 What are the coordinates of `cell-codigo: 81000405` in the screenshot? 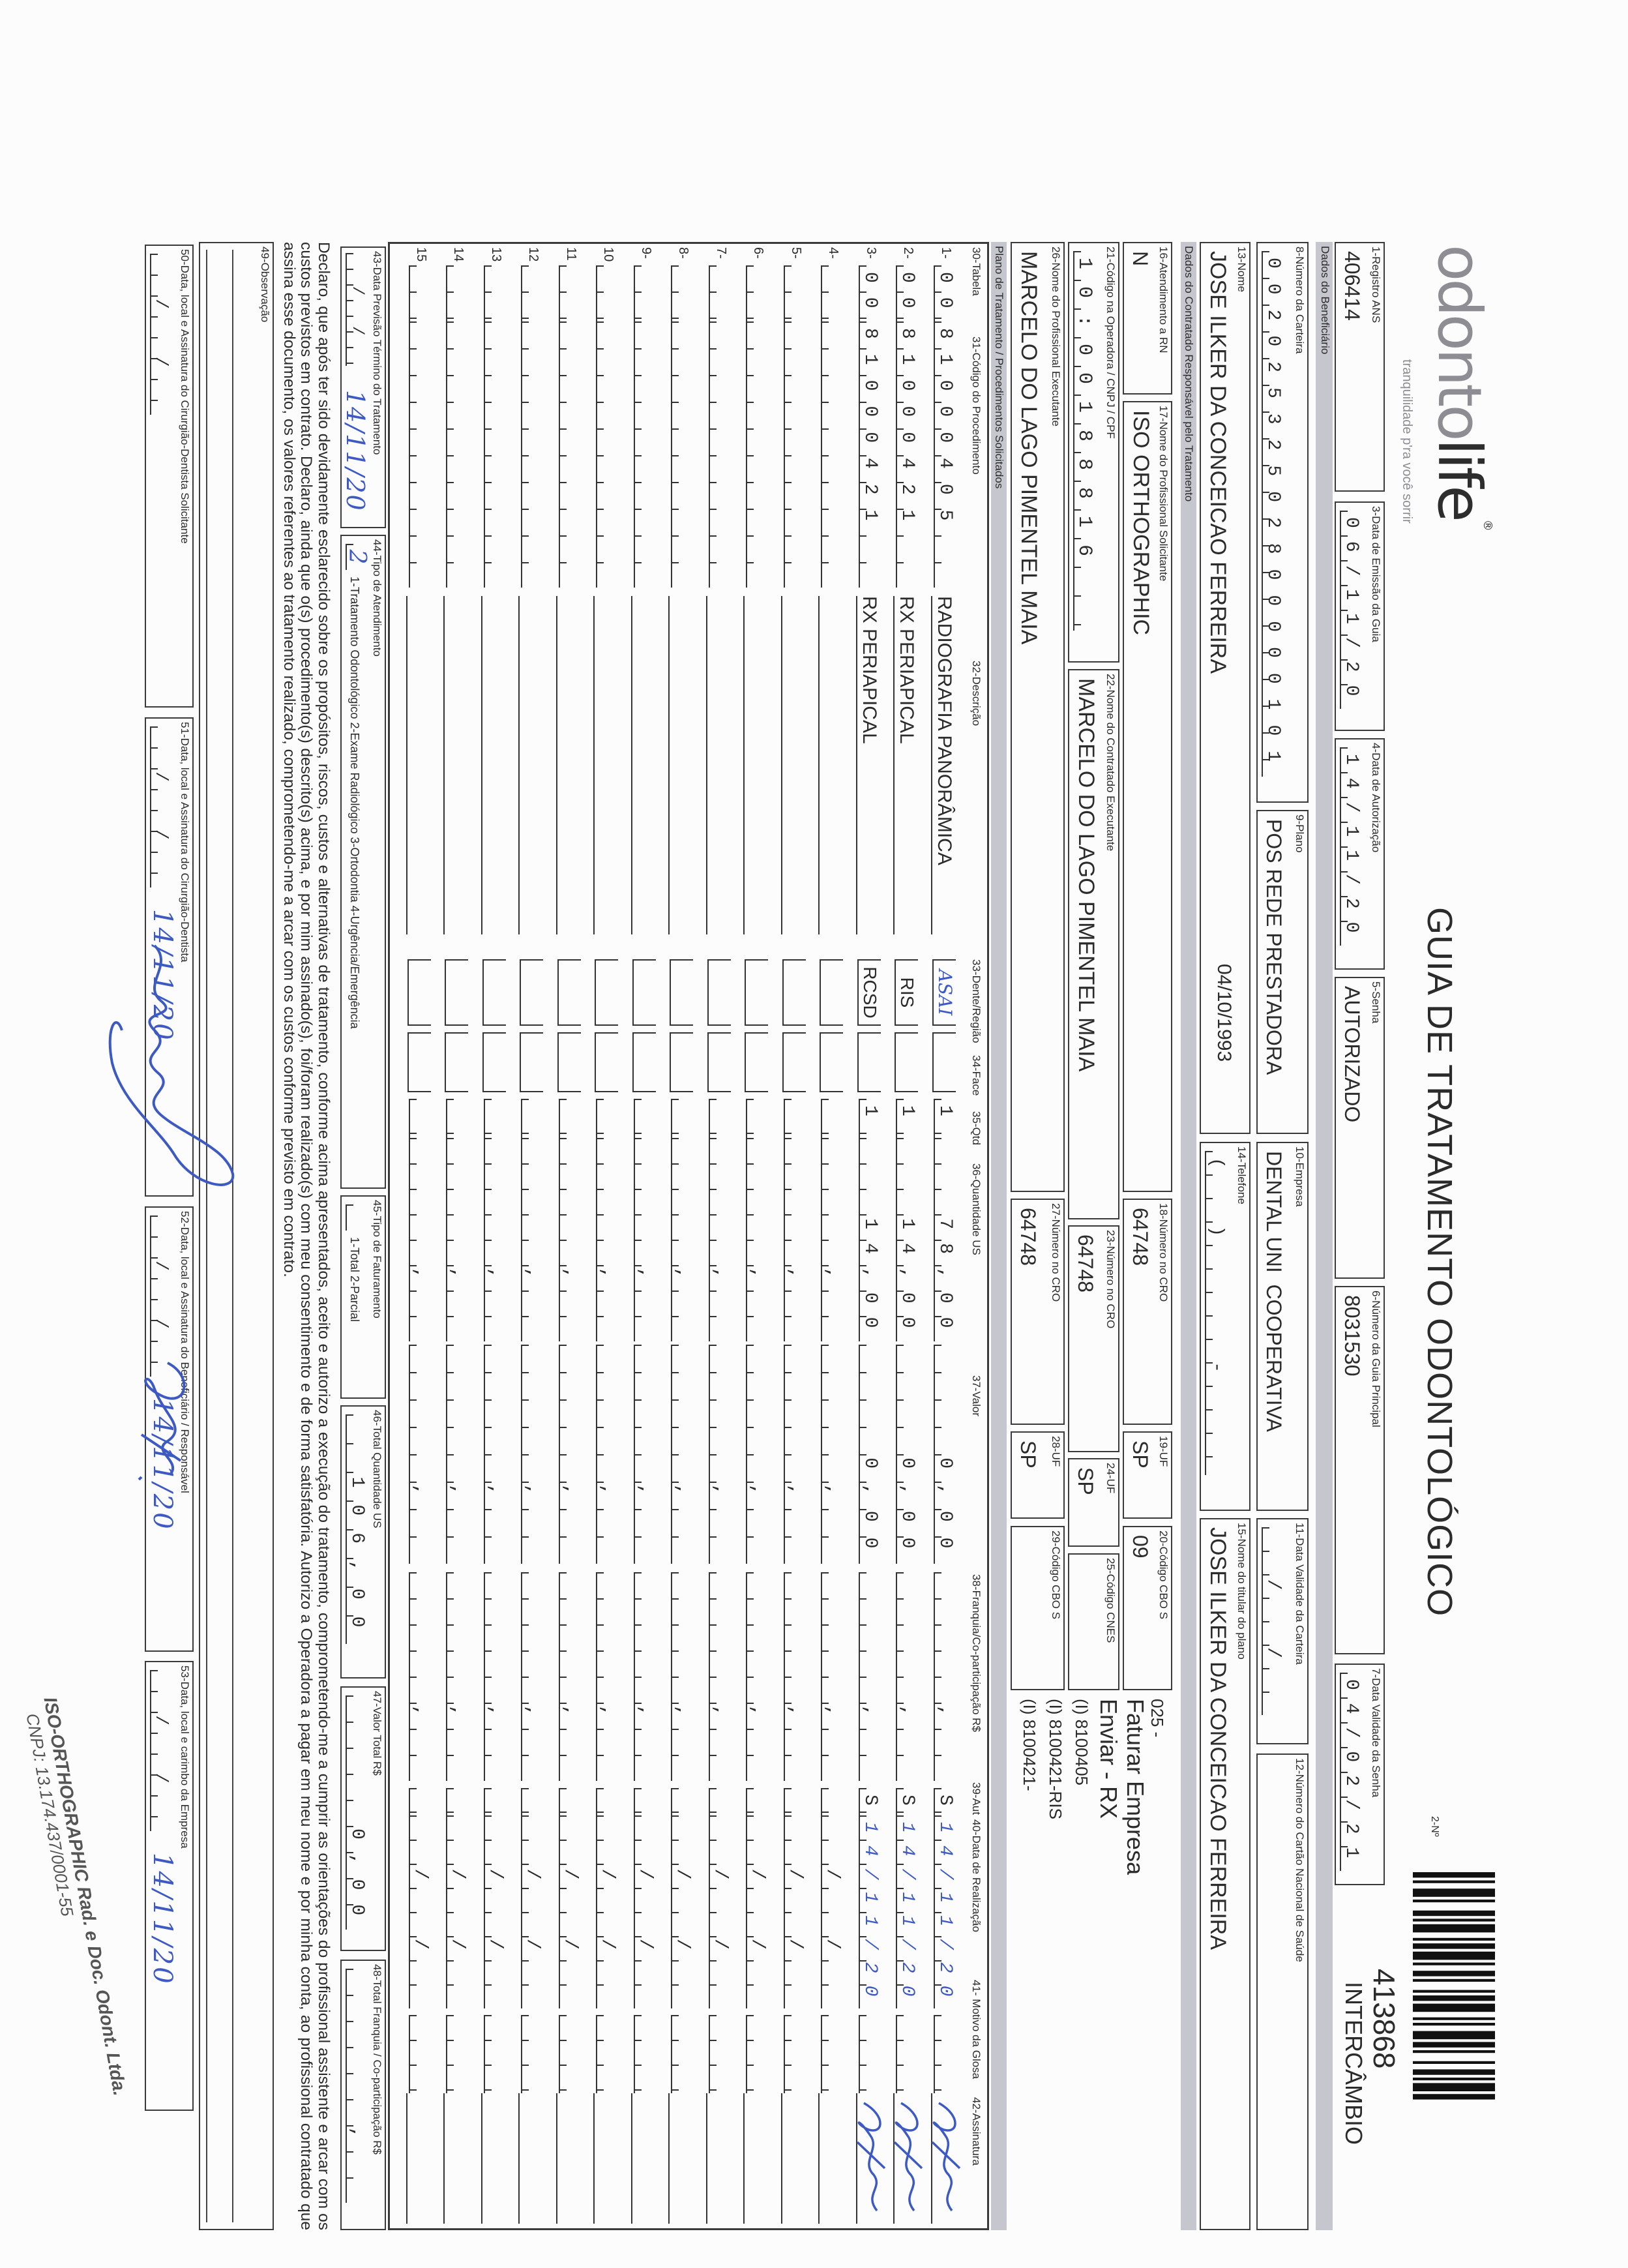 It's located at (945, 454).